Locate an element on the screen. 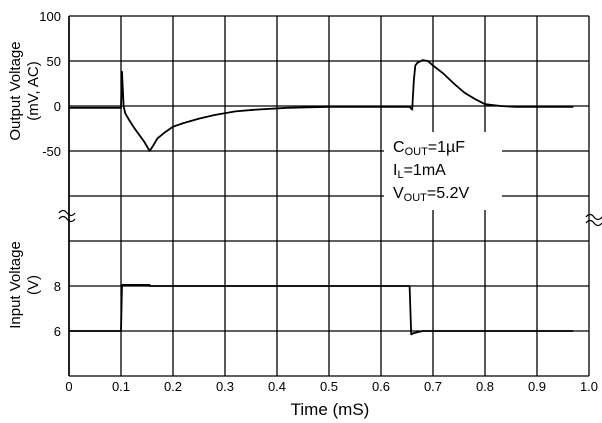 This screenshot has width=602, height=423. x-tick-label: 0.6 is located at coordinates (381, 386).